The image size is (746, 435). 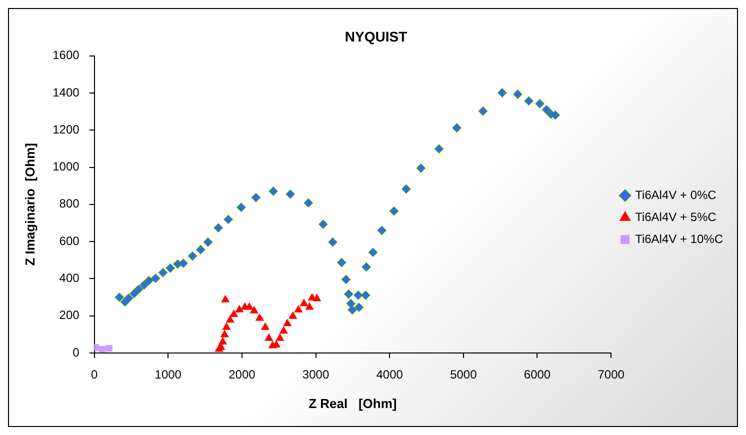 I want to click on y-tick-label: 0, so click(x=76, y=352).